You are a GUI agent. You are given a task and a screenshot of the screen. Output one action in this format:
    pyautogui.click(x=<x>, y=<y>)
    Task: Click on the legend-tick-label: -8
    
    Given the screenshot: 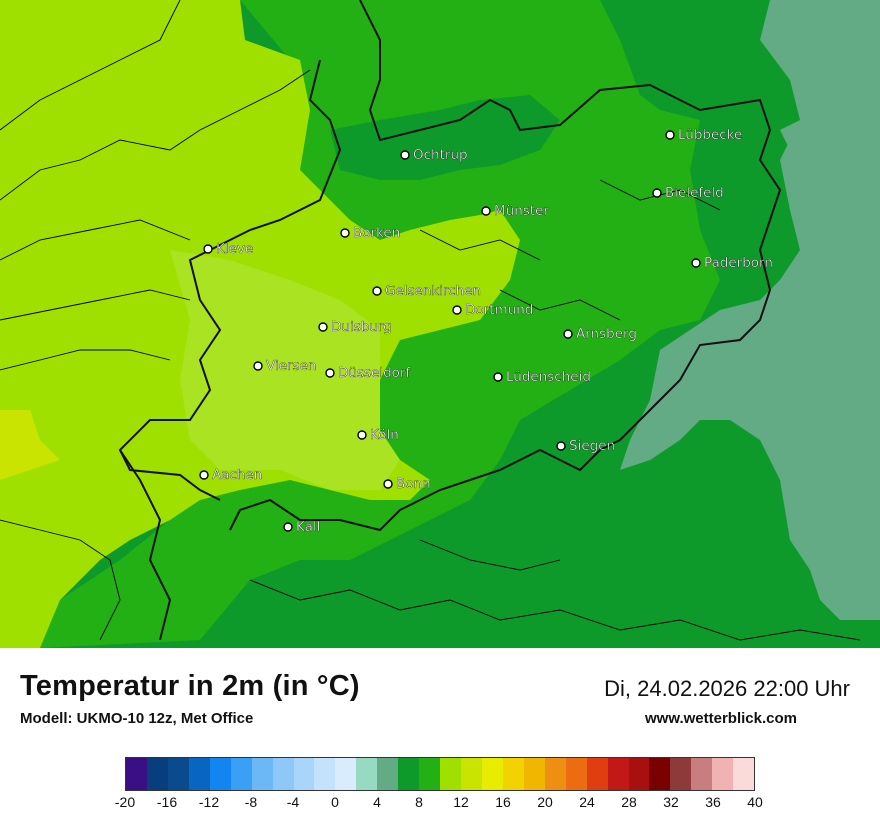 What is the action you would take?
    pyautogui.click(x=251, y=802)
    